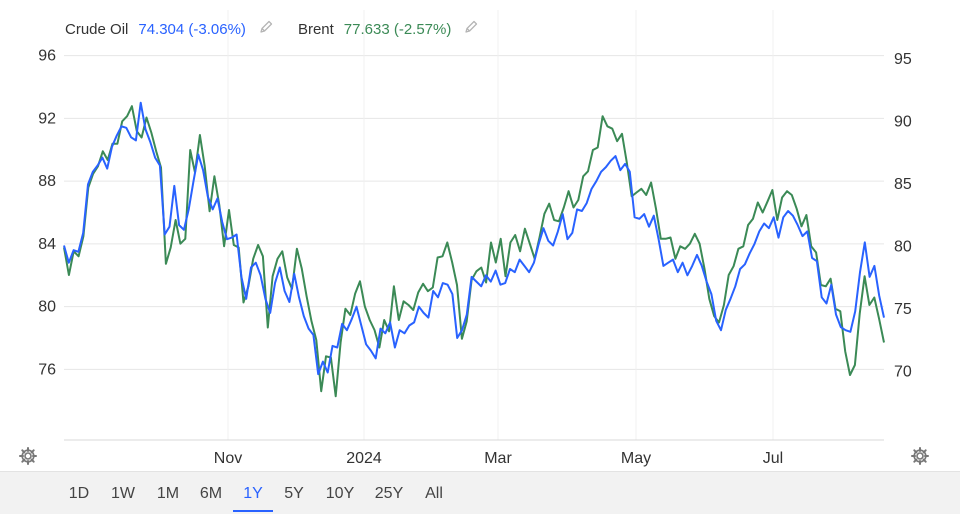 The width and height of the screenshot is (960, 516). Describe the element at coordinates (389, 493) in the screenshot. I see `range-25y-button: 25Y` at that location.